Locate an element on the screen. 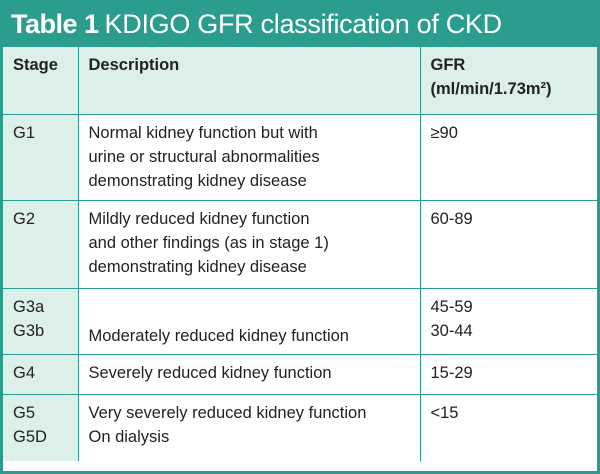  stage-cell: G3a G3b is located at coordinates (41, 321).